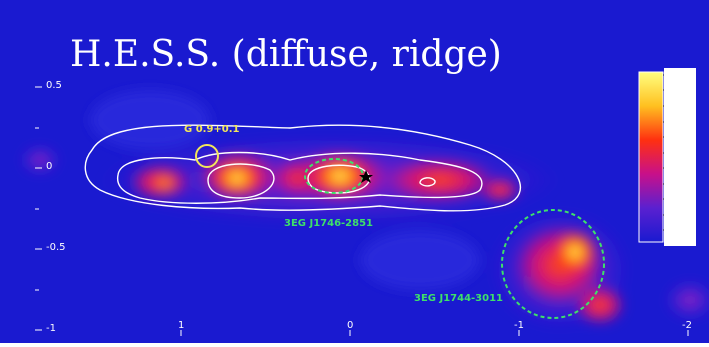 The height and width of the screenshot is (347, 709). I want to click on x-tick-label: 1, so click(181, 325).